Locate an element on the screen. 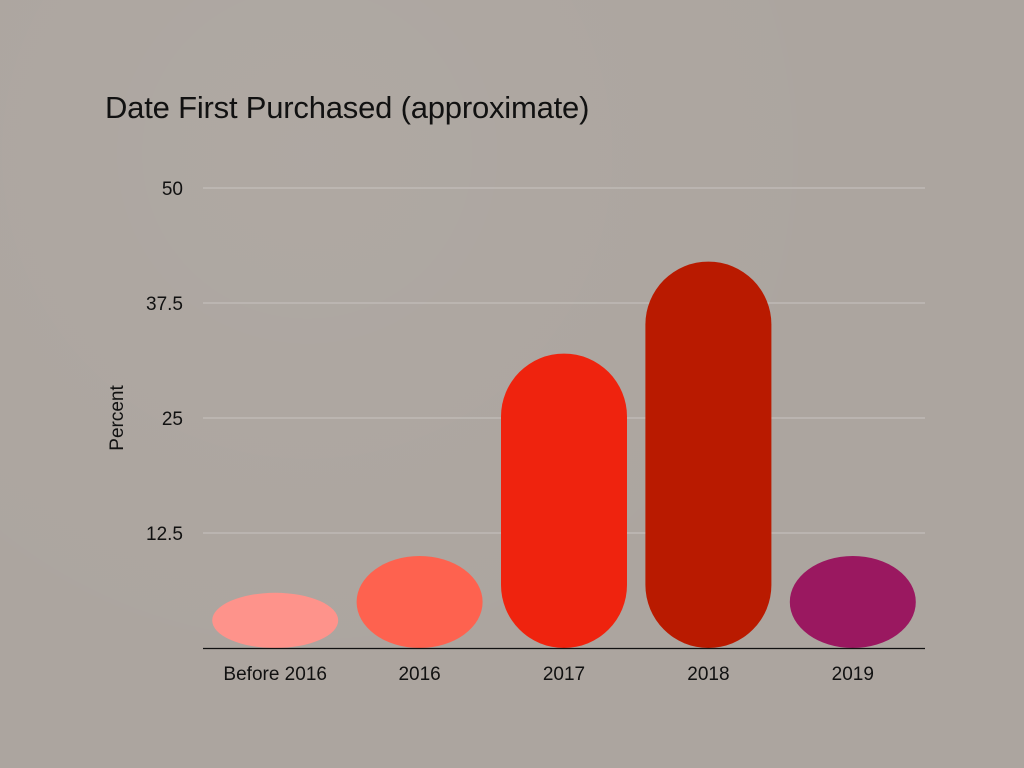 The height and width of the screenshot is (768, 1024). y-tick-label-2: 37.5 is located at coordinates (164, 304).